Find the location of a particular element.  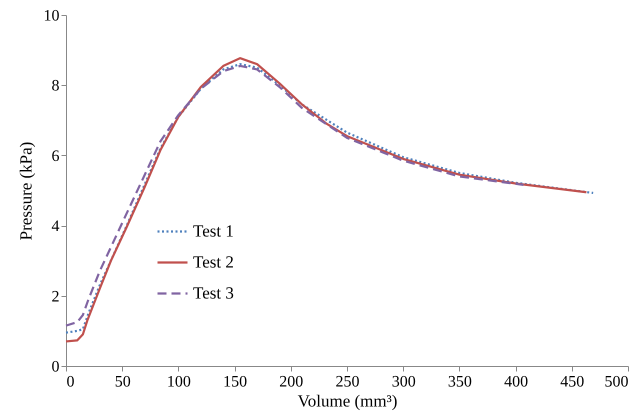

x-tick-label: 450 is located at coordinates (572, 382).